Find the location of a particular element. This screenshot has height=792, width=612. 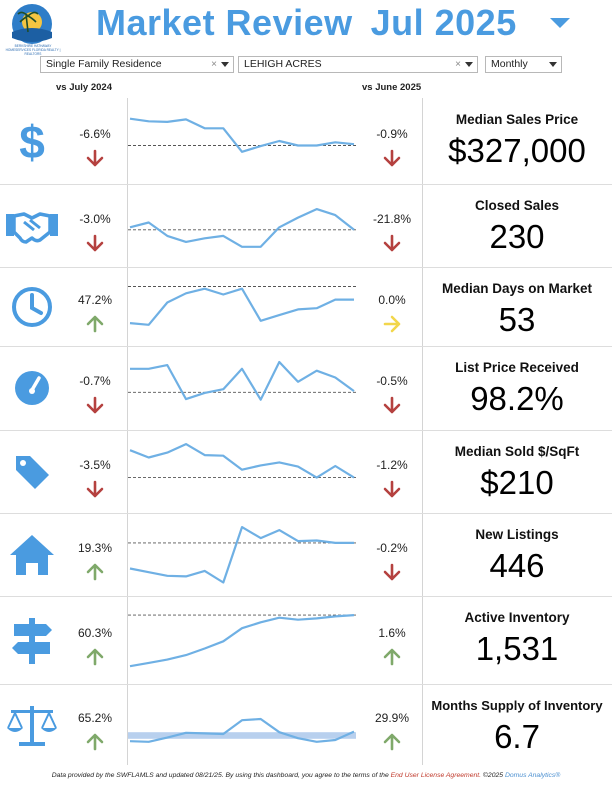

area-select: LEHIGH ACRES × is located at coordinates (358, 64).